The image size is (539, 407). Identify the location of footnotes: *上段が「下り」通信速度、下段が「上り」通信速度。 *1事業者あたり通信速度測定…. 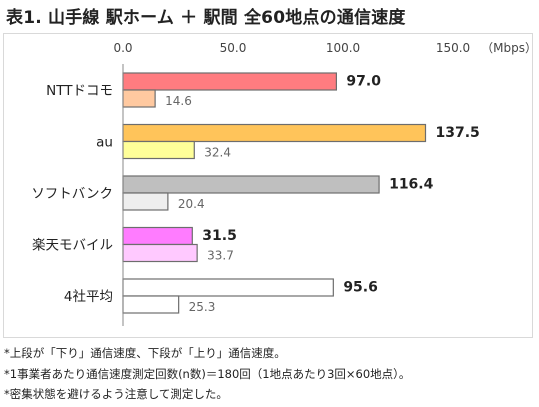
(207, 374).